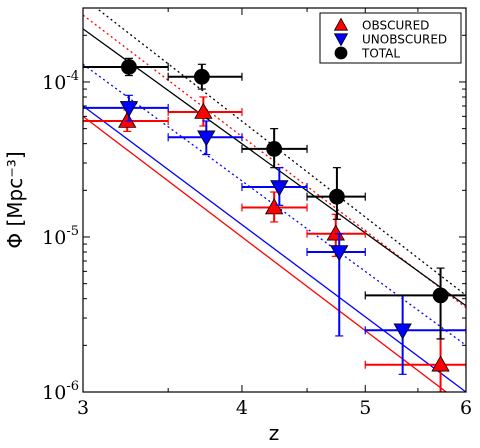  Describe the element at coordinates (341, 40) in the screenshot. I see `legend-marker-unobscured` at that location.